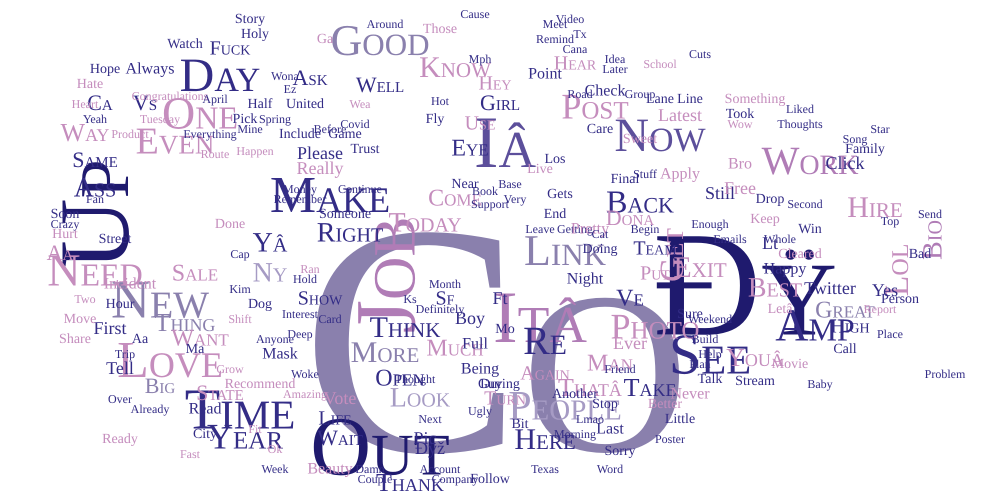 The width and height of the screenshot is (997, 501). Describe the element at coordinates (85, 104) in the screenshot. I see `word-heart: Heart` at that location.